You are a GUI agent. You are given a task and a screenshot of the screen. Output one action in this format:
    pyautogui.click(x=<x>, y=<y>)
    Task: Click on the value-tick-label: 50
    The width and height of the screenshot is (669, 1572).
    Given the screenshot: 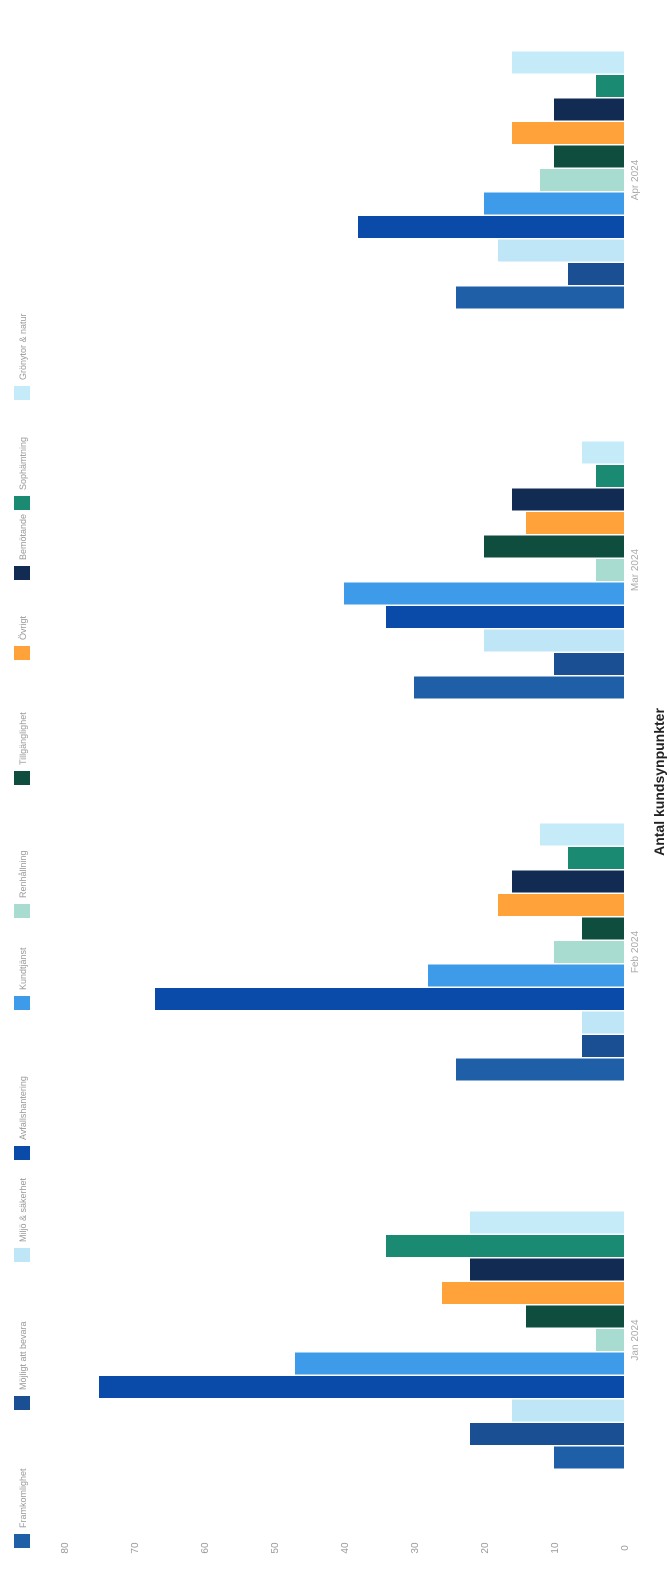 What is the action you would take?
    pyautogui.click(x=275, y=1548)
    